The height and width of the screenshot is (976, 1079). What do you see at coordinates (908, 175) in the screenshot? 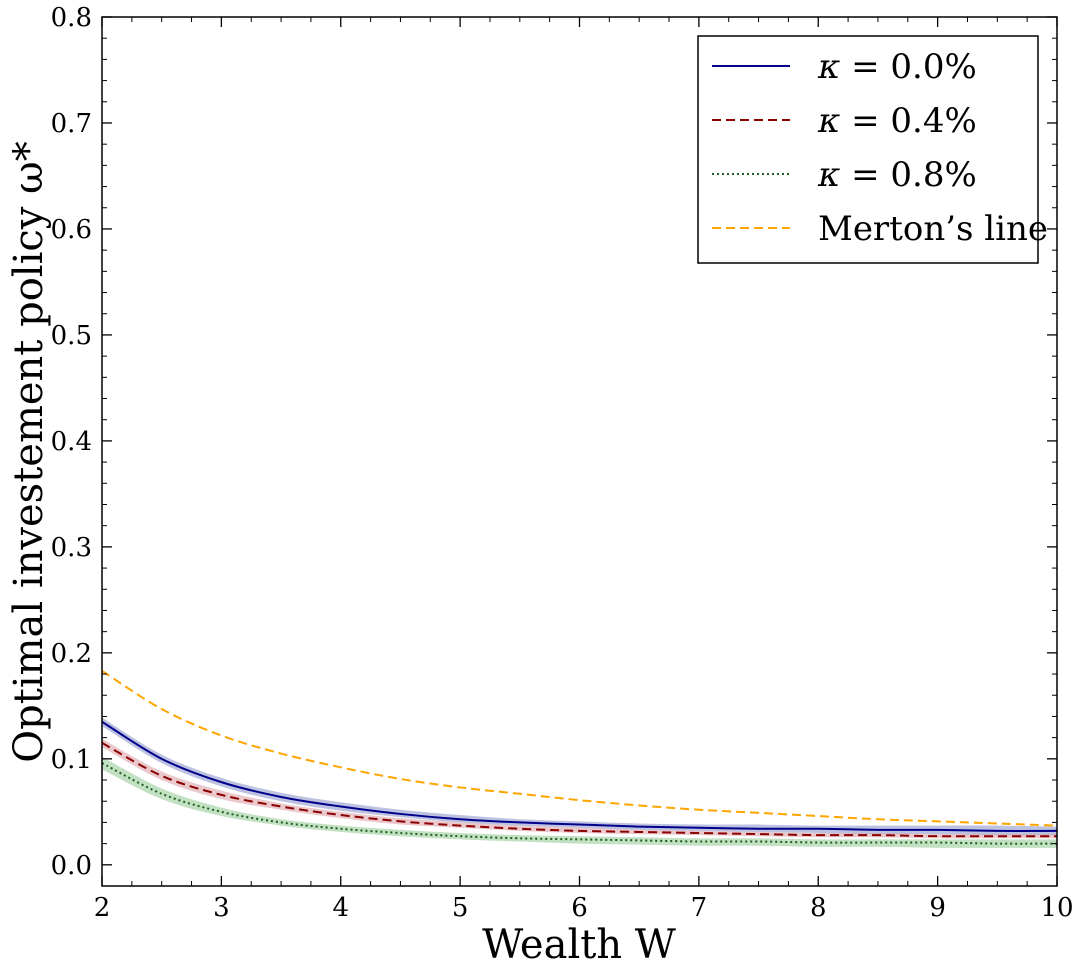
I see `legend-value: = 0.8%` at bounding box center [908, 175].